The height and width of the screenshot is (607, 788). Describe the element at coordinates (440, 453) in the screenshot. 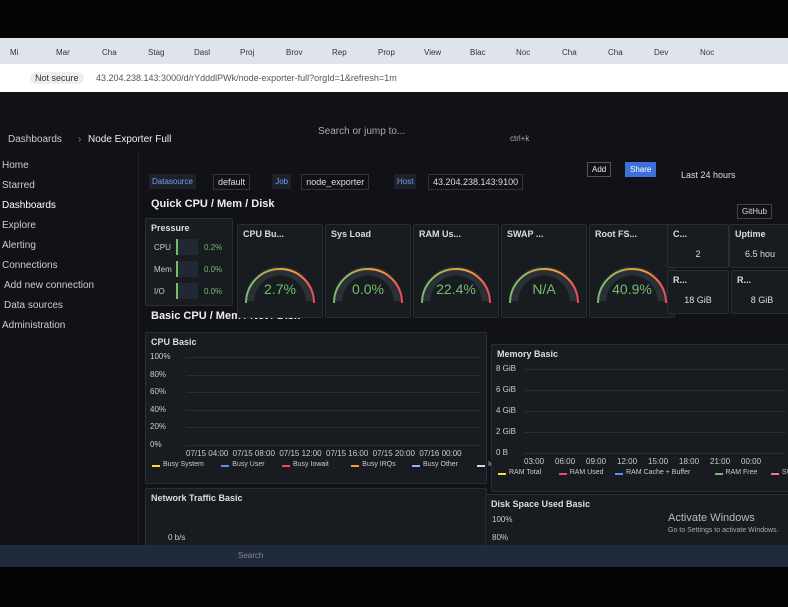

I see `x-tick-label: 07/16 00:00` at that location.